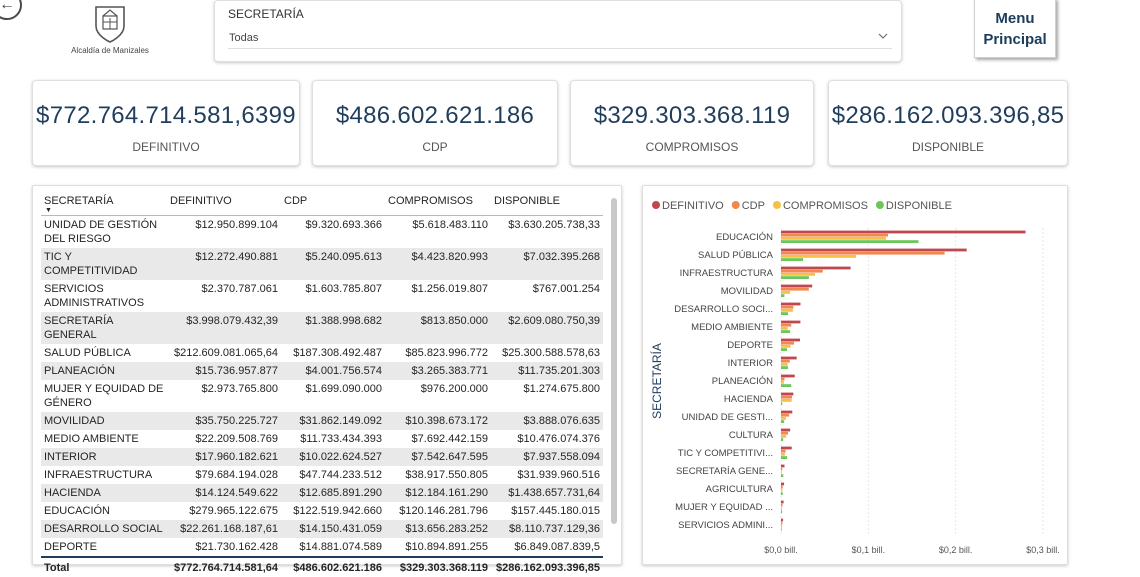 This screenshot has height=577, width=1140. I want to click on legend-entry: DISPONIBLE, so click(919, 206).